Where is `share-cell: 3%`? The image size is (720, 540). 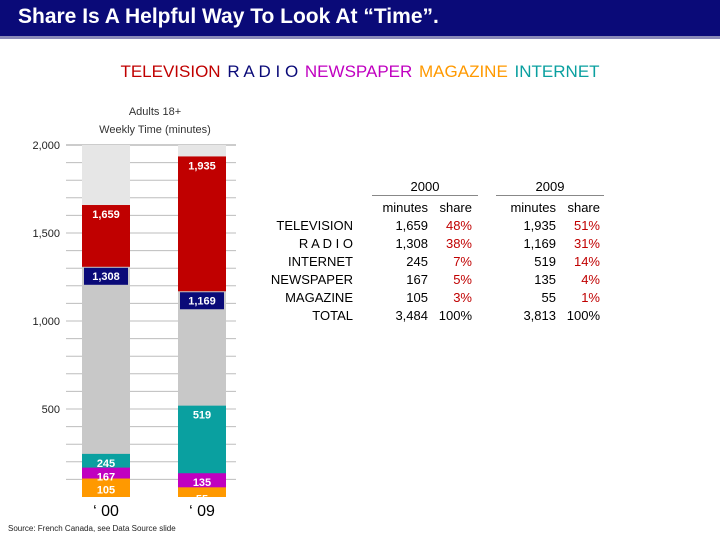
share-cell: 3% is located at coordinates (462, 297).